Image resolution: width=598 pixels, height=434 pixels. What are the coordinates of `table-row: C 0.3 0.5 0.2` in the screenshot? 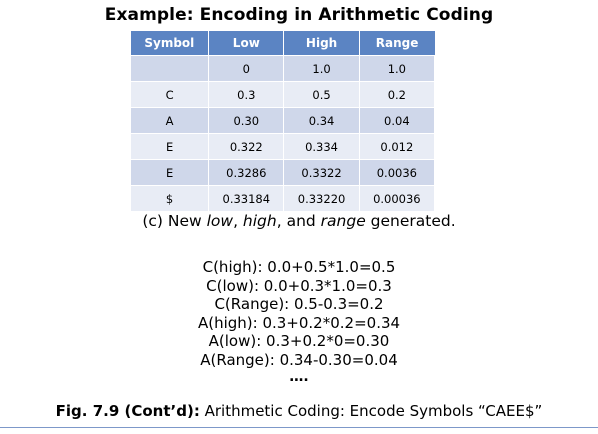 It's located at (282, 94).